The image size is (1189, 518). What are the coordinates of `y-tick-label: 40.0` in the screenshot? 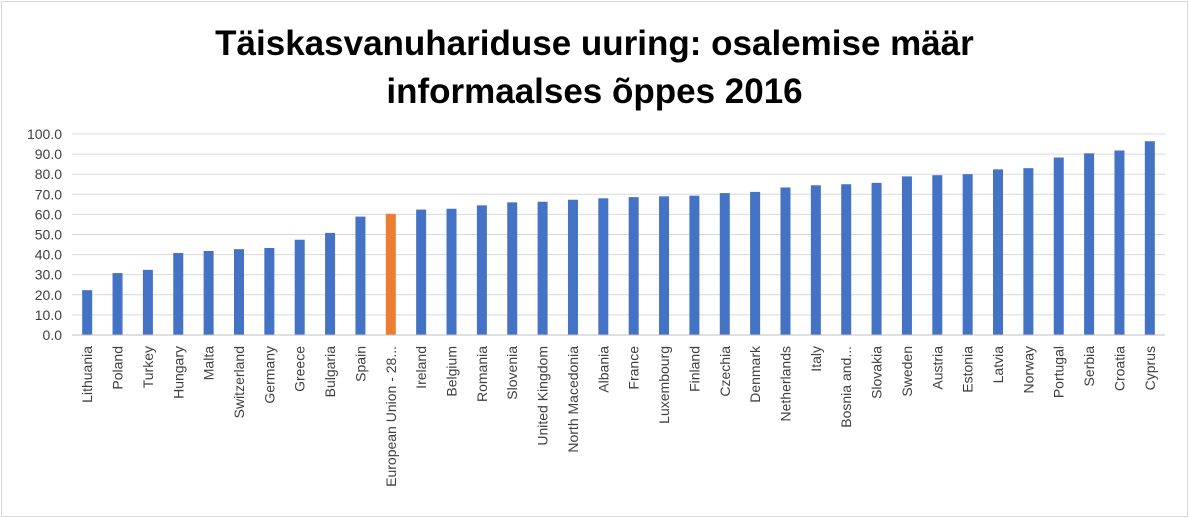 It's located at (48, 255).